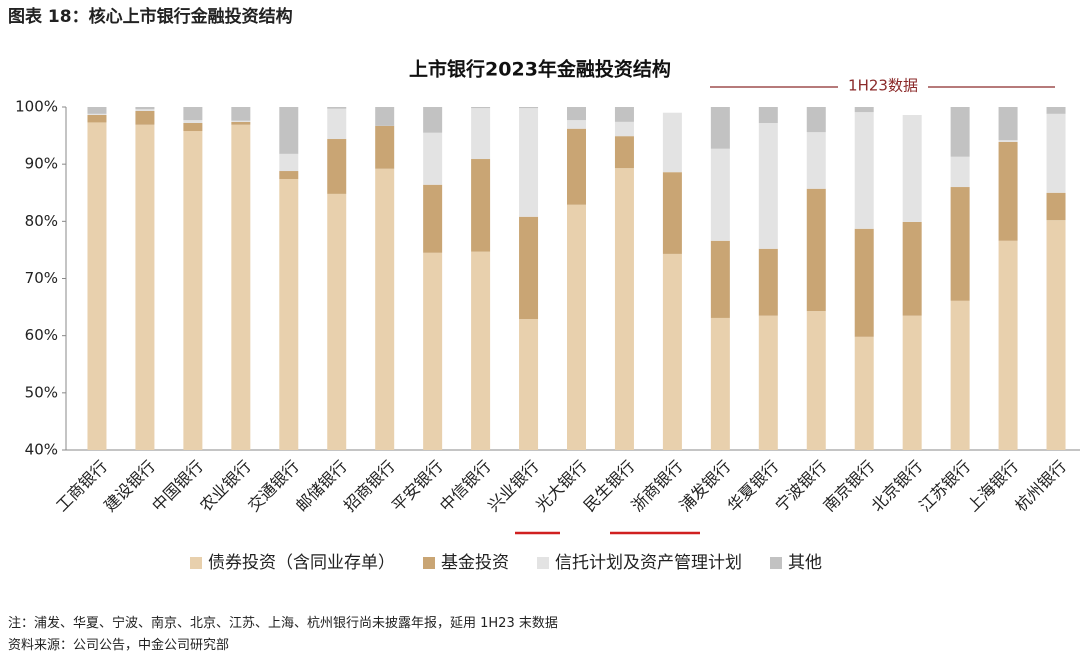 This screenshot has width=1080, height=655. I want to click on x-tick-label: 中信银行, so click(465, 486).